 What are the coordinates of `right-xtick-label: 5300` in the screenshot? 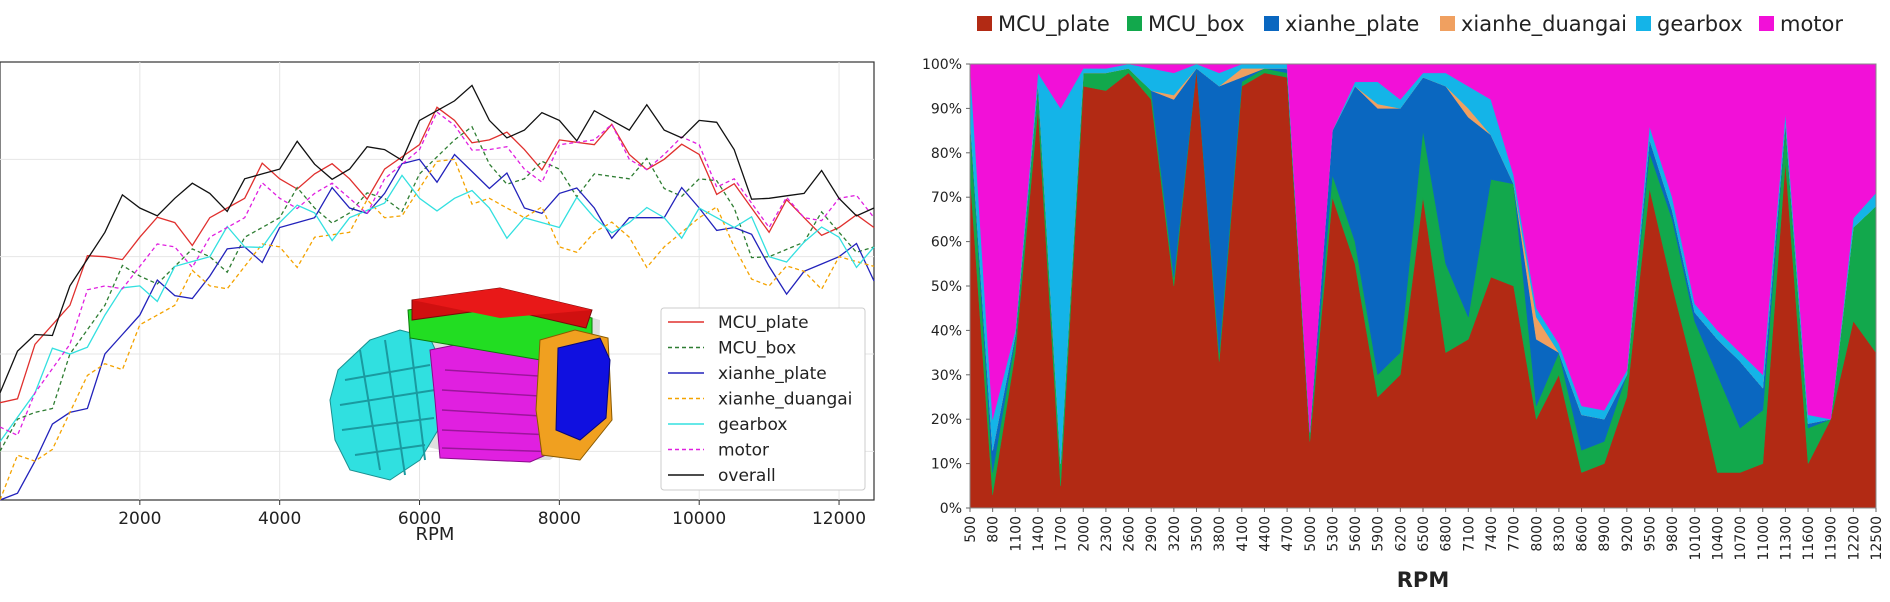 It's located at (1333, 534).